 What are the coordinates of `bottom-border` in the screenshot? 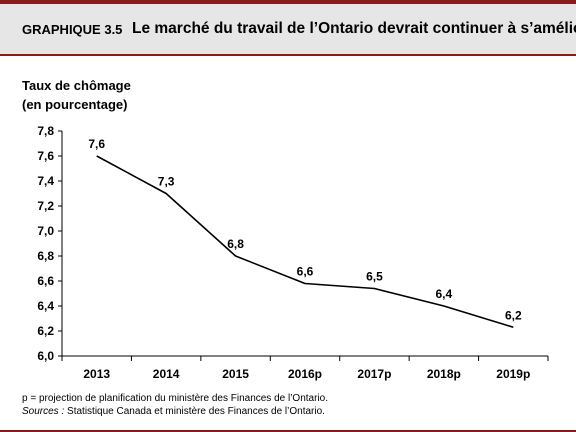 It's located at (288, 431).